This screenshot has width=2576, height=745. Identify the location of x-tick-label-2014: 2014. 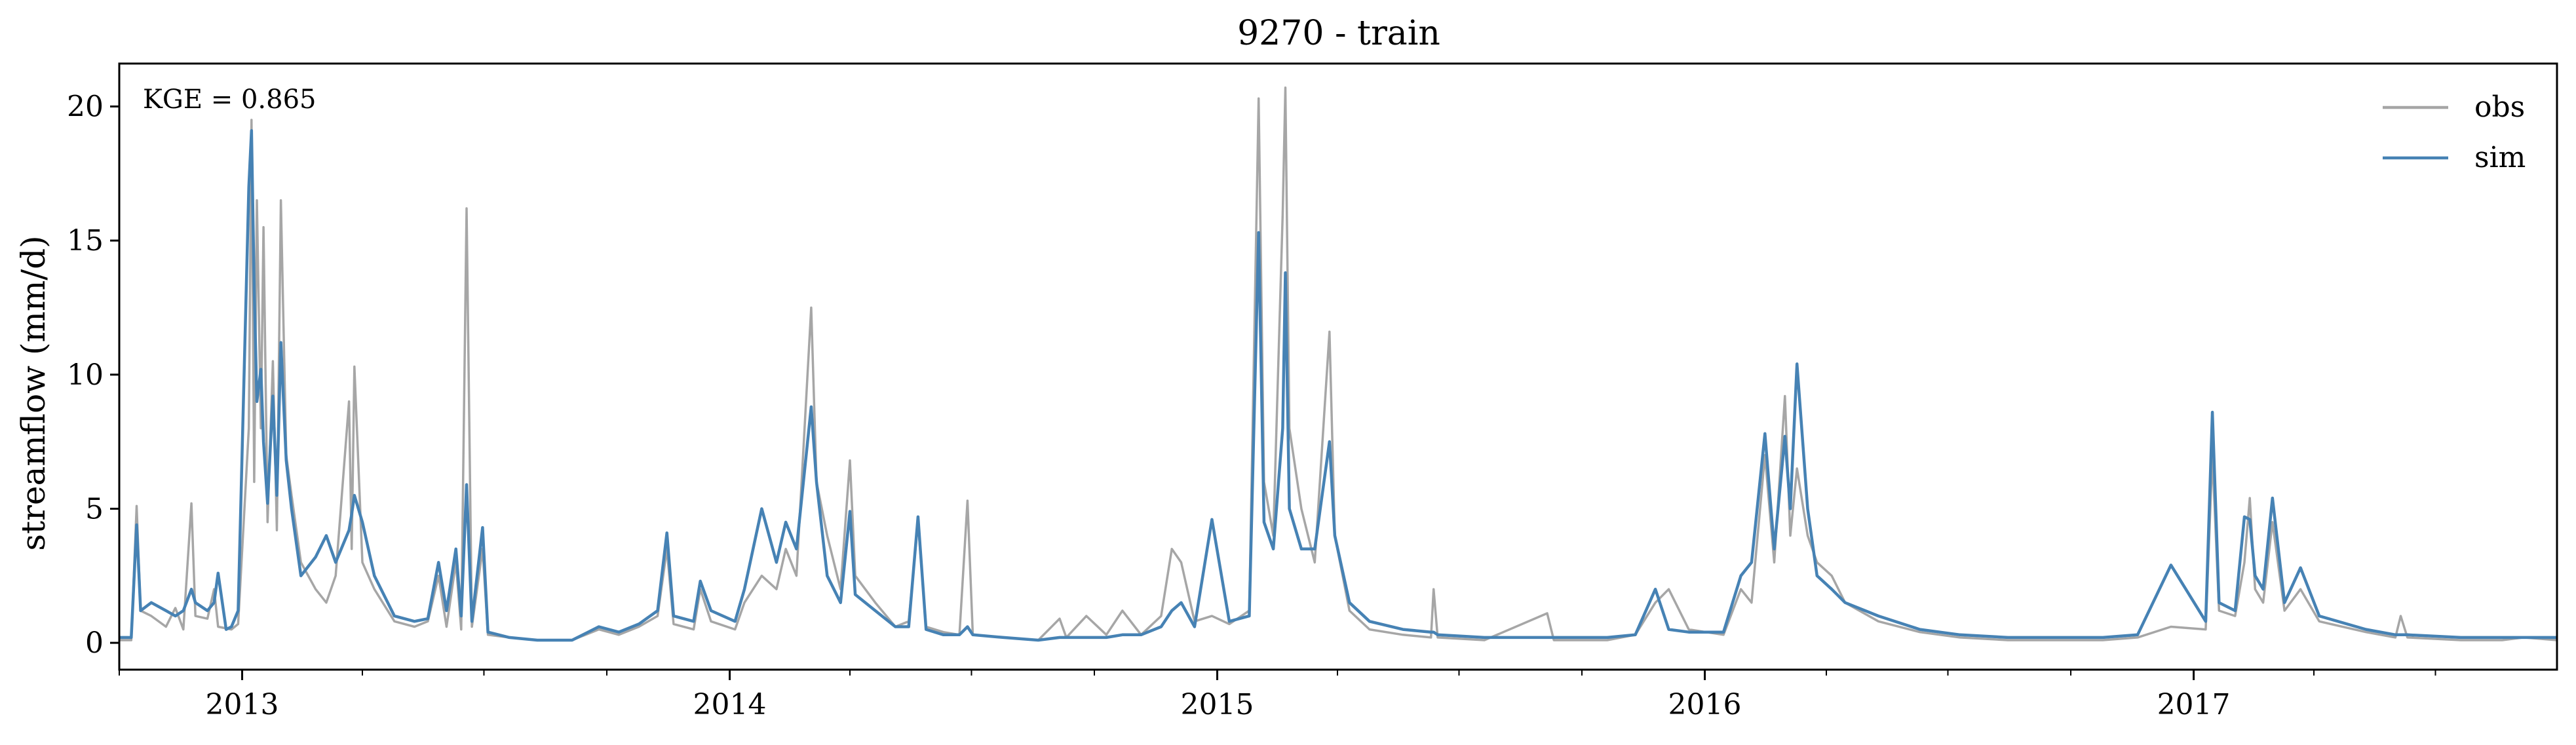
(730, 704).